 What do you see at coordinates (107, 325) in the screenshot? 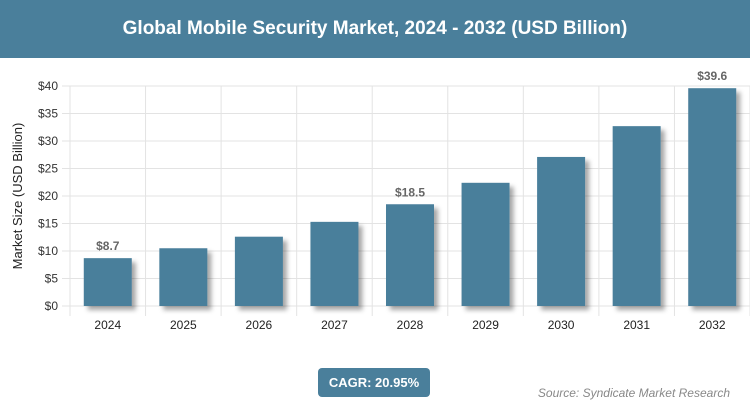
I see `x-tick-label: 2024` at bounding box center [107, 325].